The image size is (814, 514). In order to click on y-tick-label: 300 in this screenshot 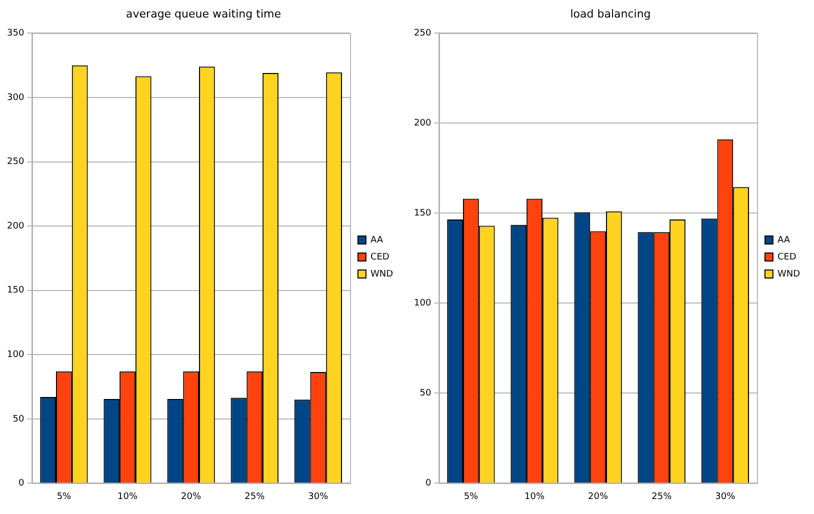, I will do `click(15, 97)`.